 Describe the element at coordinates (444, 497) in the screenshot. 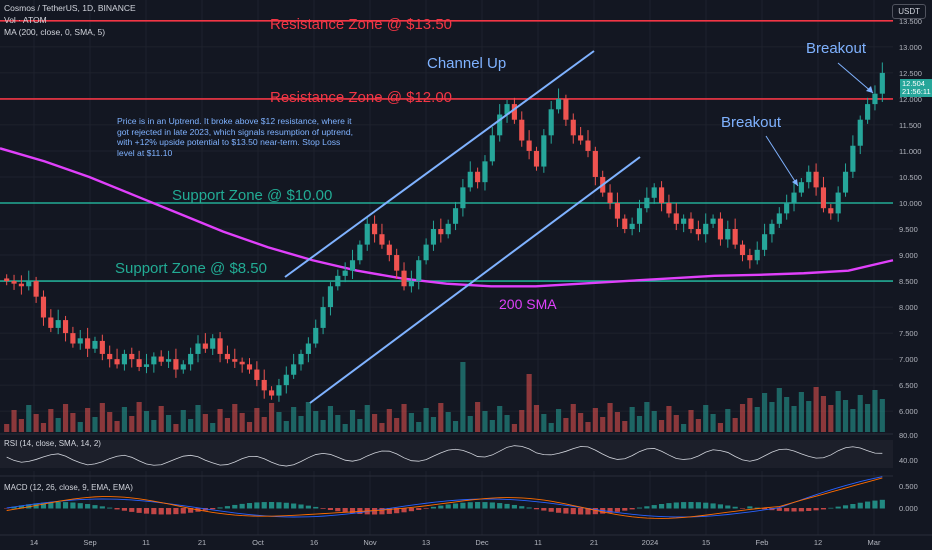

I see `macd-line` at that location.